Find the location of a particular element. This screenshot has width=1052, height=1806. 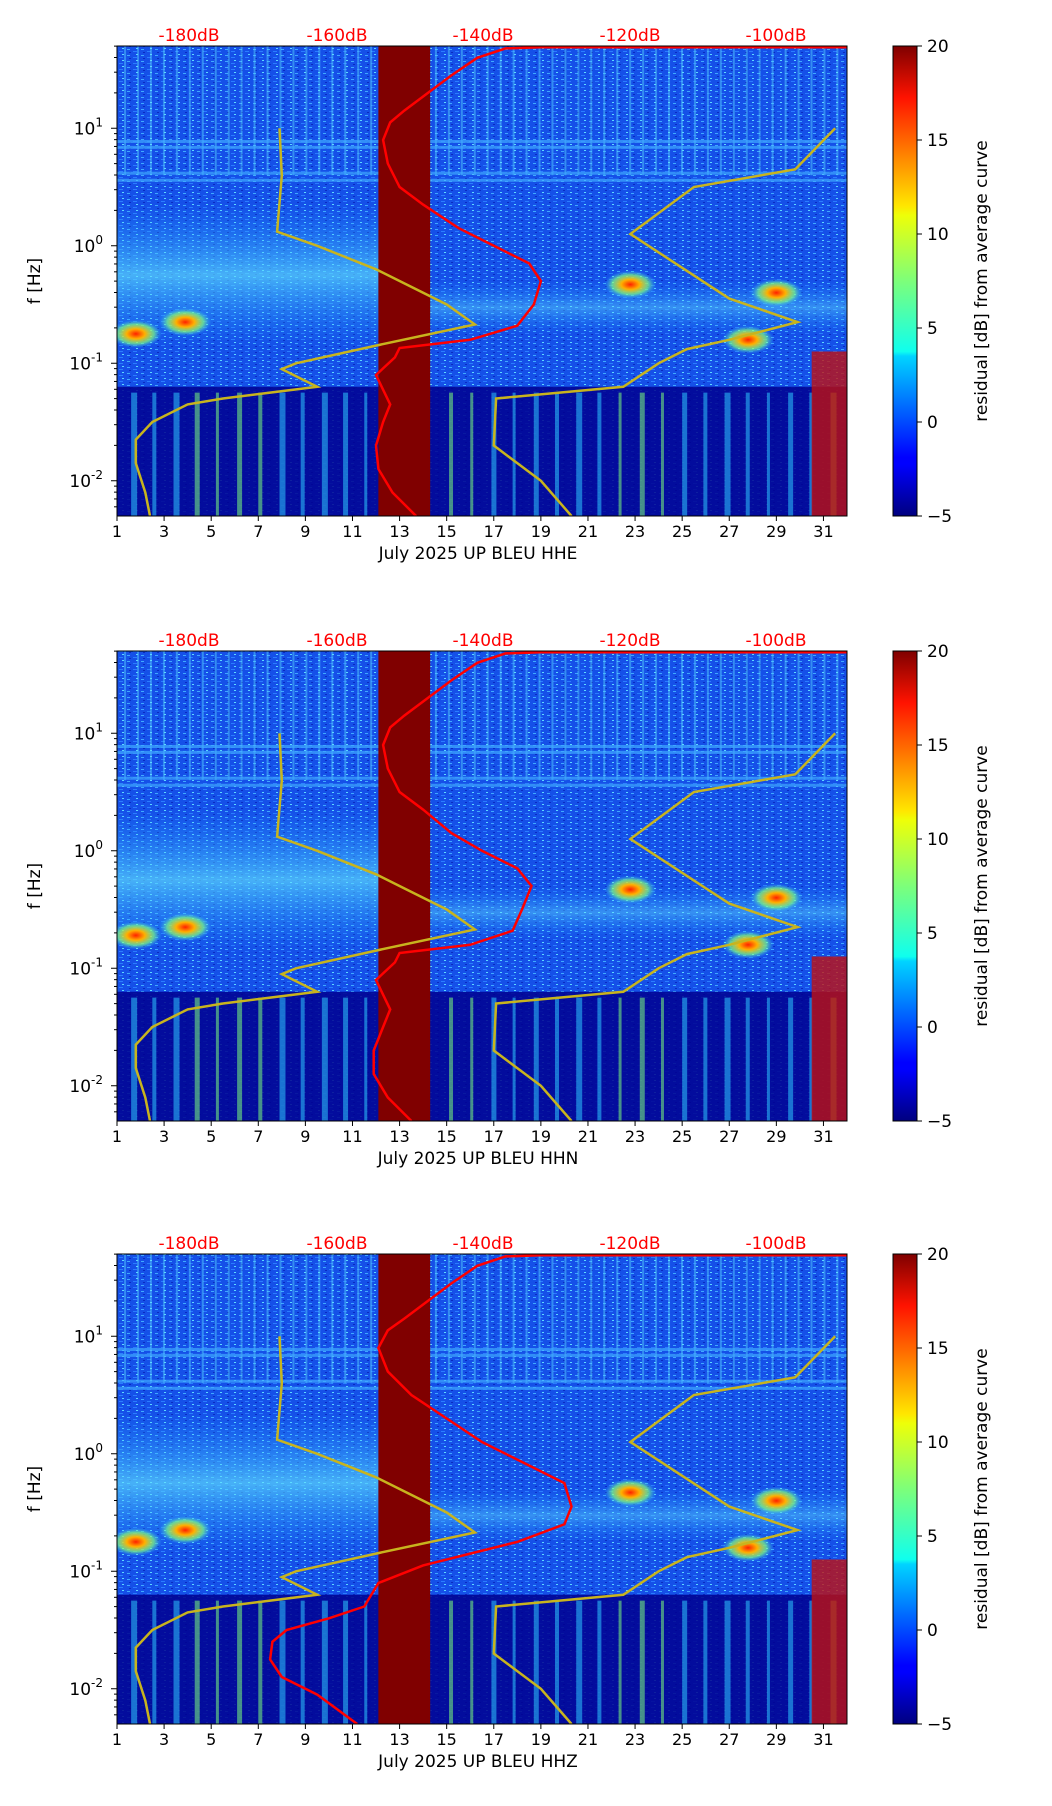

y-tick-exponent: 1 is located at coordinates (99, 1330).